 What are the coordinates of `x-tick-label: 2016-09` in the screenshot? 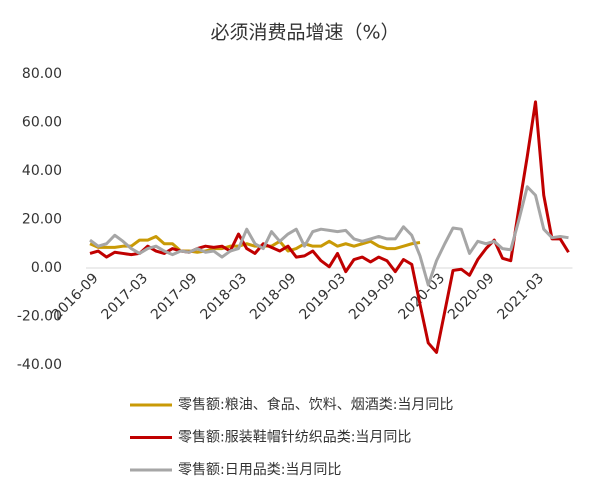 It's located at (75, 296).